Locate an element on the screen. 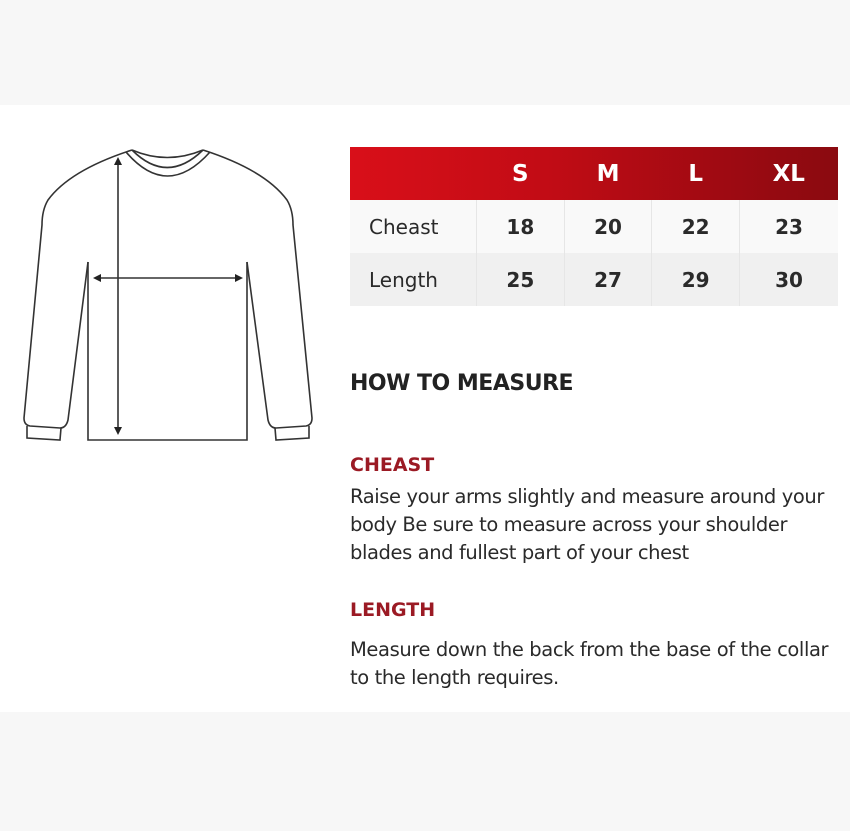  cell: 27 is located at coordinates (608, 279).